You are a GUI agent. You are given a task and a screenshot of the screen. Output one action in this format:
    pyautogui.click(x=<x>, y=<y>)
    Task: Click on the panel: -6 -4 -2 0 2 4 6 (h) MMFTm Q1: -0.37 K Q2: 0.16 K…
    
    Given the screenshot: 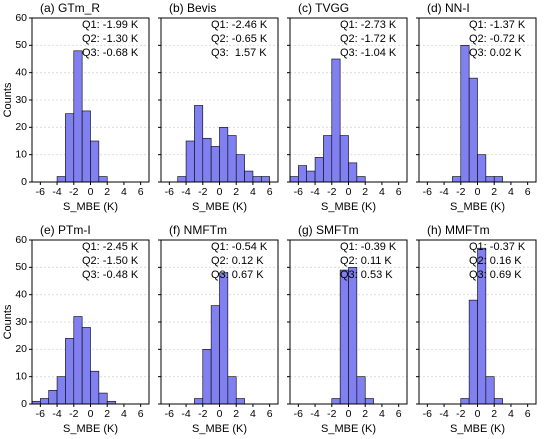 What is the action you would take?
    pyautogui.click(x=476, y=329)
    